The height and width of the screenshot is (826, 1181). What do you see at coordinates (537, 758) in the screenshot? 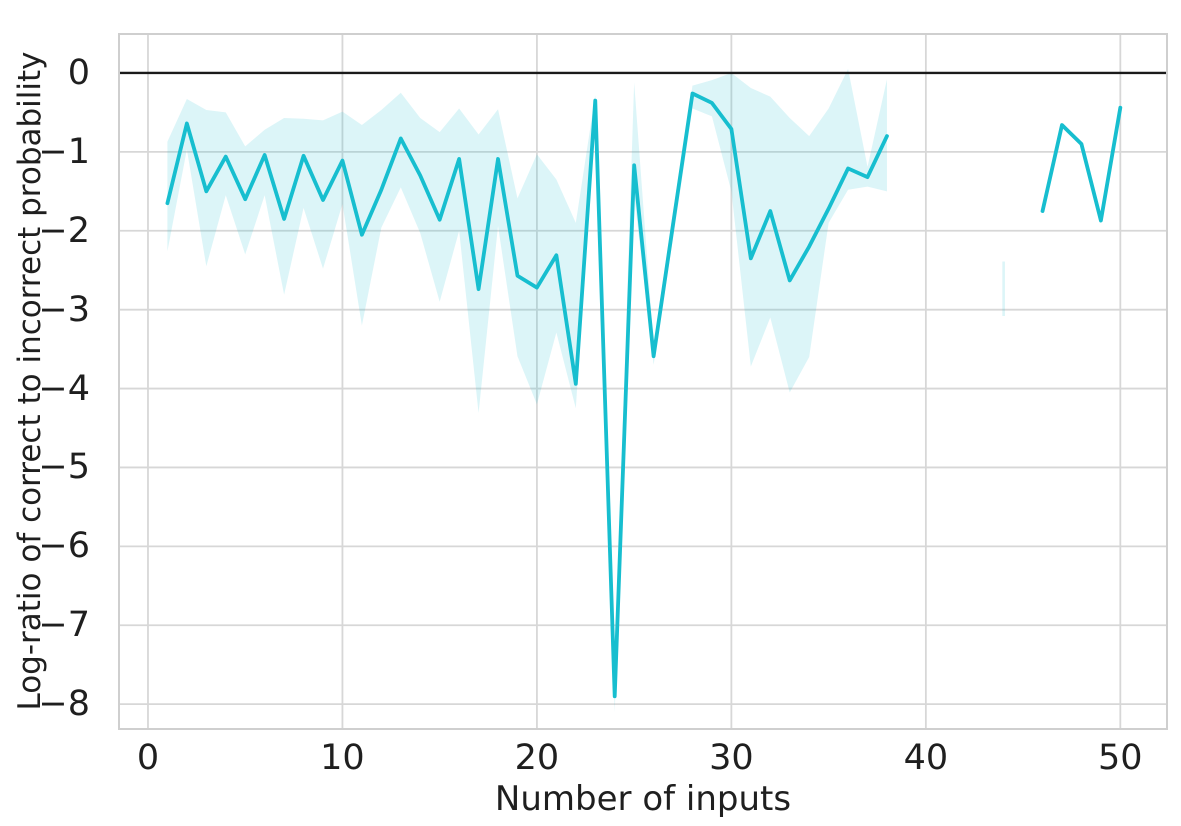
I see `x-tick-label: 20` at bounding box center [537, 758].